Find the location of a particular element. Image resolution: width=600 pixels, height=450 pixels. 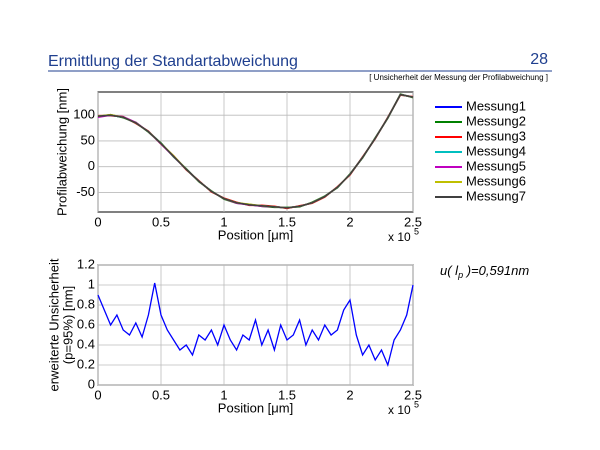

y-tick-label: -50 is located at coordinates (85, 191).